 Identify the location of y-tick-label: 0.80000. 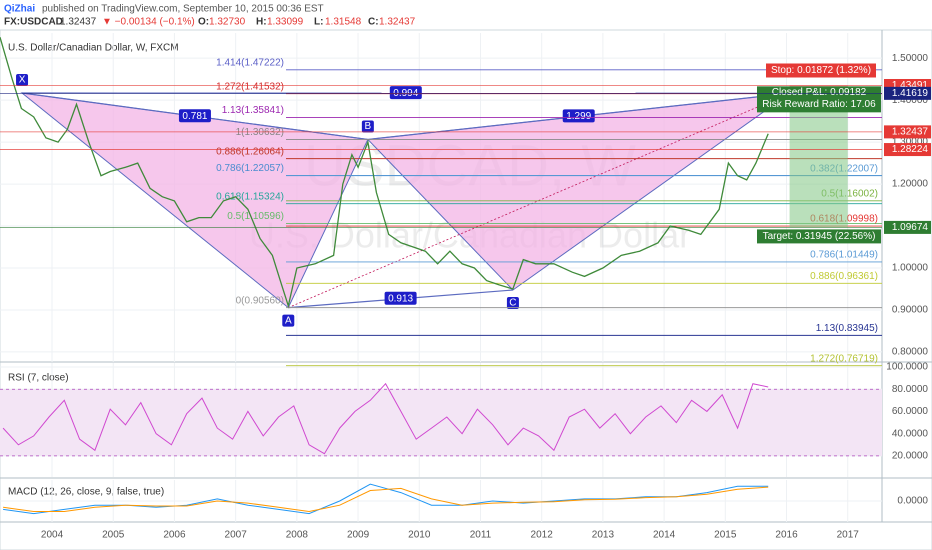
(910, 352).